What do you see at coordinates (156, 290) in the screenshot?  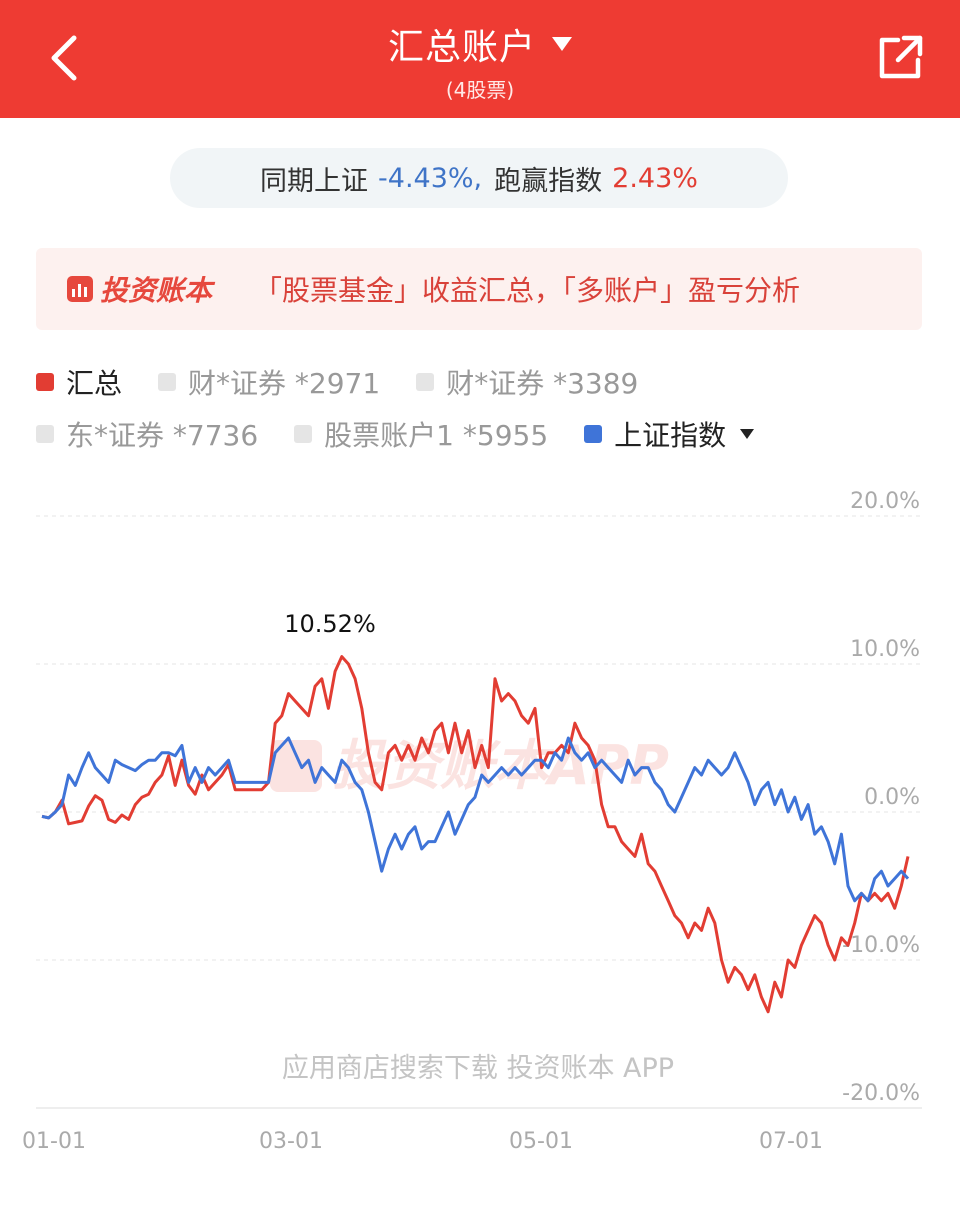 I see `brand-name: 投资账本` at bounding box center [156, 290].